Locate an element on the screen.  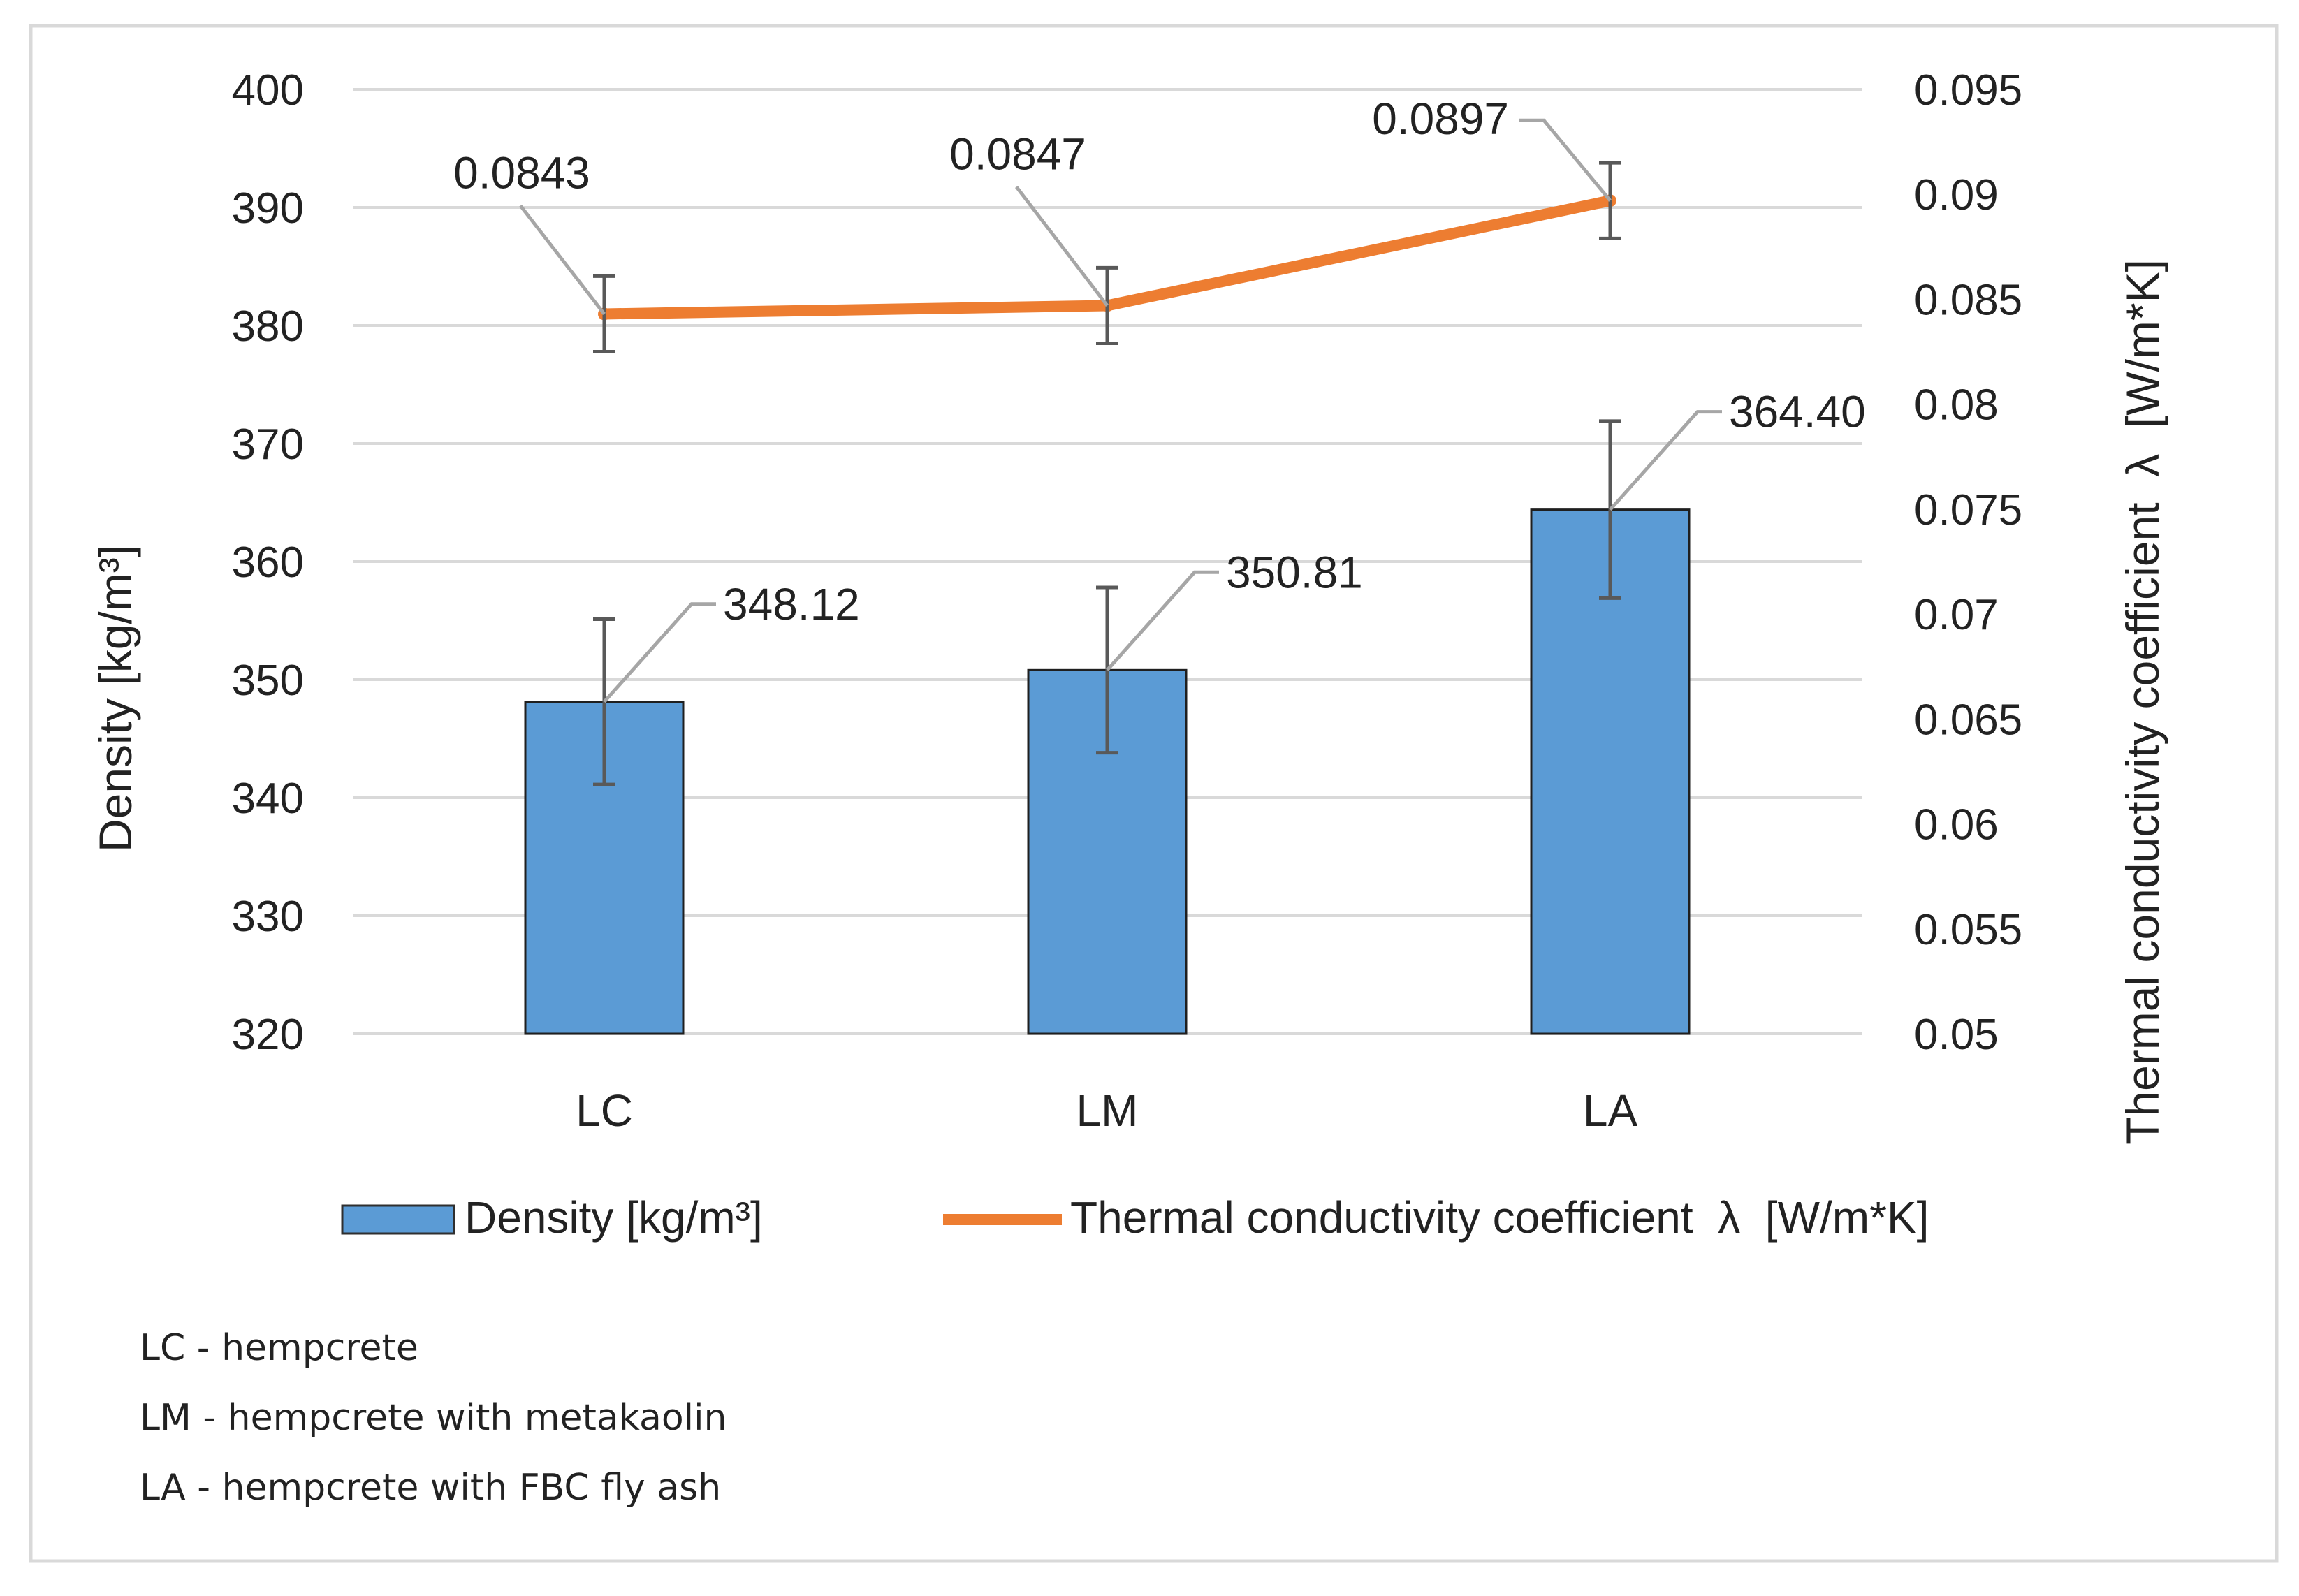
note-la: LA - hempcrete with FBC fly ash is located at coordinates (431, 1488).